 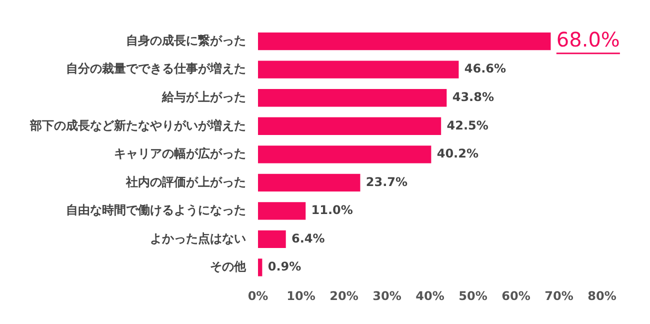 I want to click on y-tick-label: 自身の成長に繋がった, so click(x=186, y=40).